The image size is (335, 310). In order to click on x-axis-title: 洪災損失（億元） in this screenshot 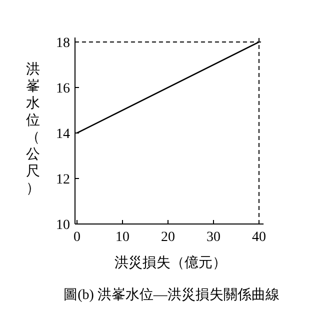, I will do `click(170, 263)`.